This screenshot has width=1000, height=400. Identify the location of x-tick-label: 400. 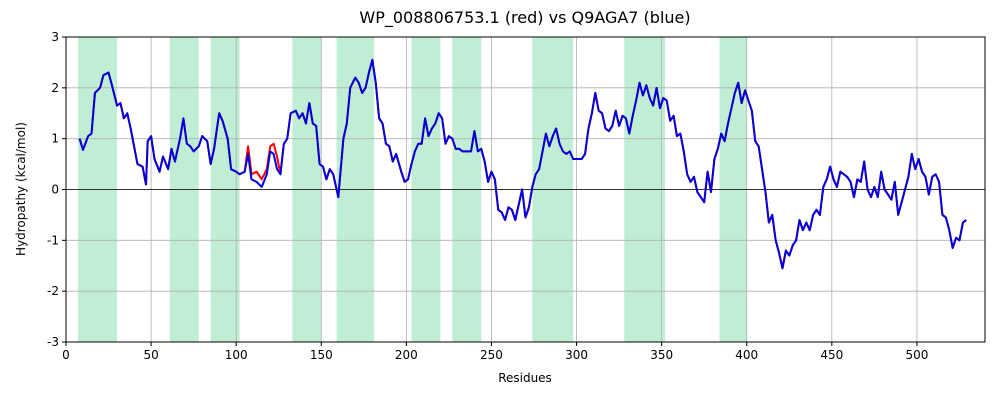
(746, 355).